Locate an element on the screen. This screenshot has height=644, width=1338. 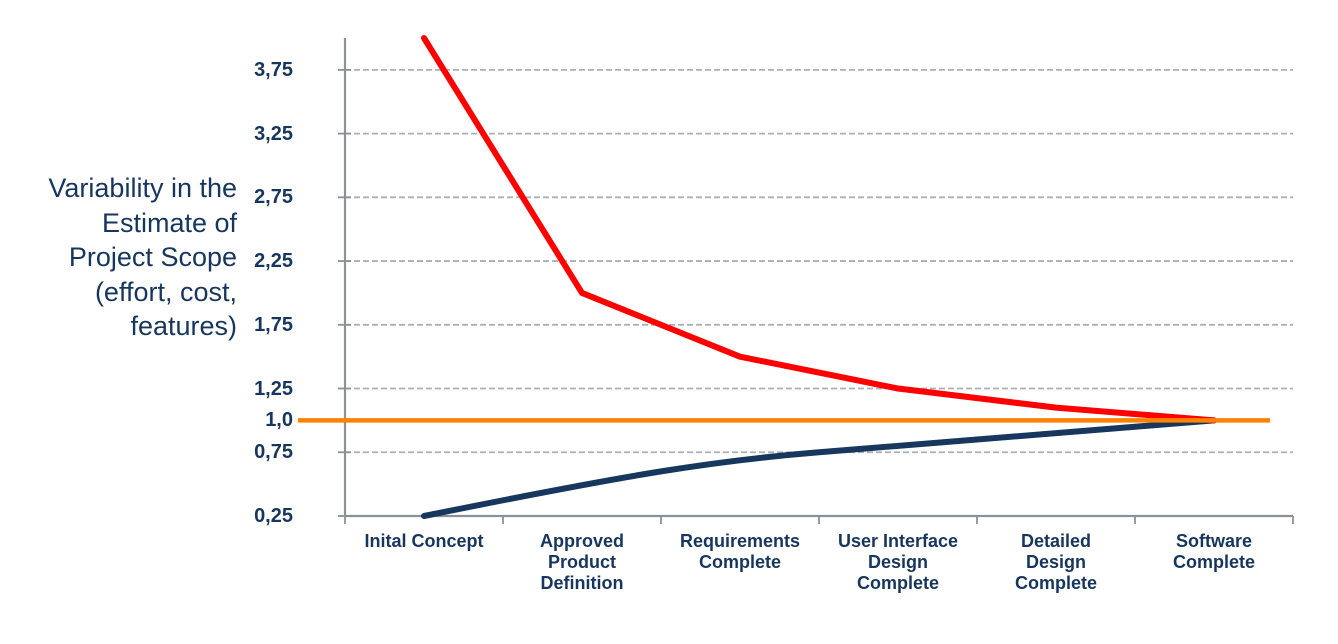
lower-estimate-bound-series-line is located at coordinates (819, 468).